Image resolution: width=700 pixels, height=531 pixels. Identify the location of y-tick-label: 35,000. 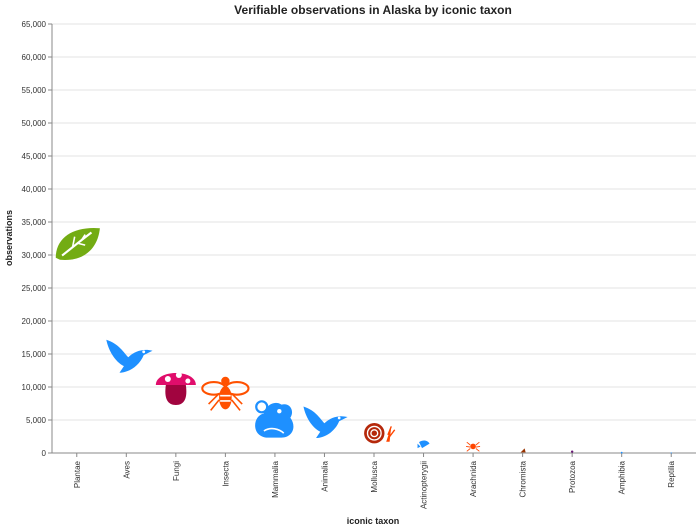
(34, 222).